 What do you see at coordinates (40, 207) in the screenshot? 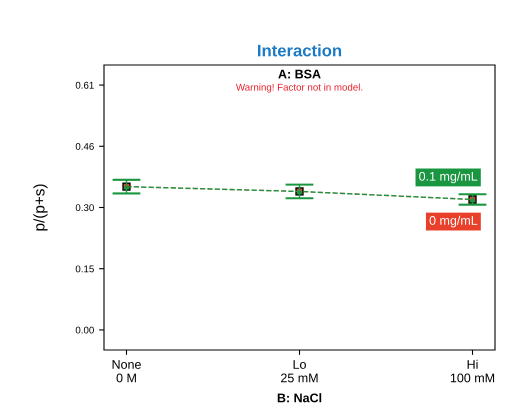
I see `y-axis-title: p/(p+s)` at bounding box center [40, 207].